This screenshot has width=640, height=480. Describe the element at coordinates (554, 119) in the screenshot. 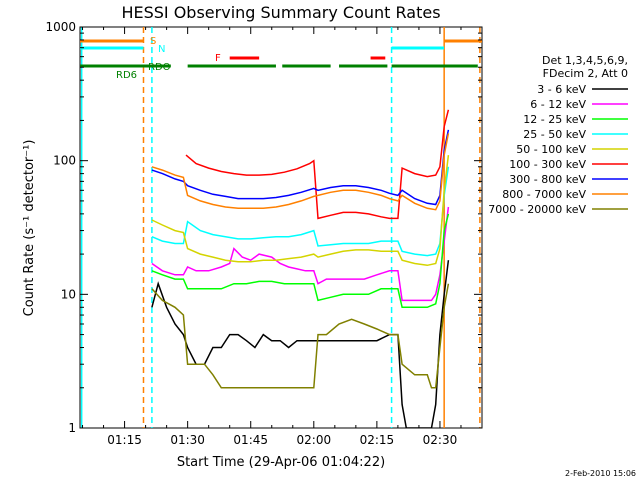

I see `legend-label-12-25-kev: 12 - 25 keV` at that location.